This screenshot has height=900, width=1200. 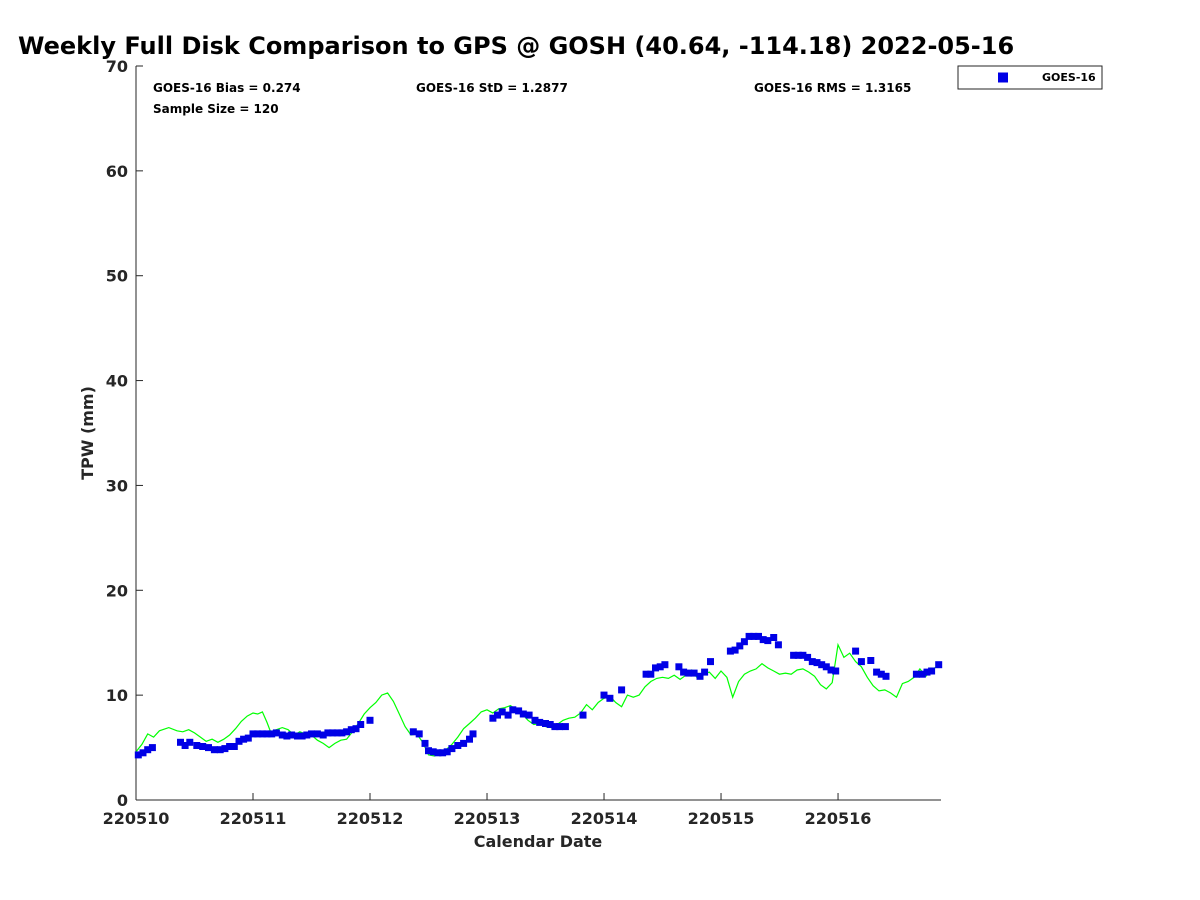 What do you see at coordinates (124, 433) in the screenshot?
I see `y-axis: 0 10 20 30 40 50 60 70` at bounding box center [124, 433].